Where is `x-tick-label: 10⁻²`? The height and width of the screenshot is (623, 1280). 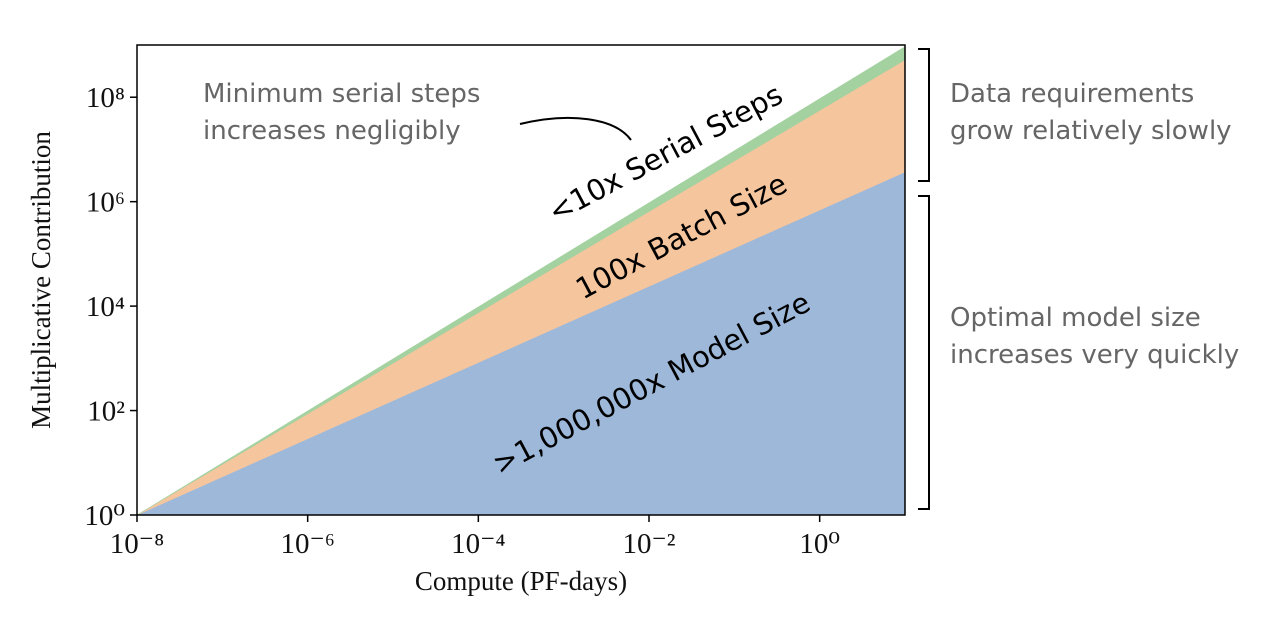 x-tick-label: 10⁻² is located at coordinates (648, 544).